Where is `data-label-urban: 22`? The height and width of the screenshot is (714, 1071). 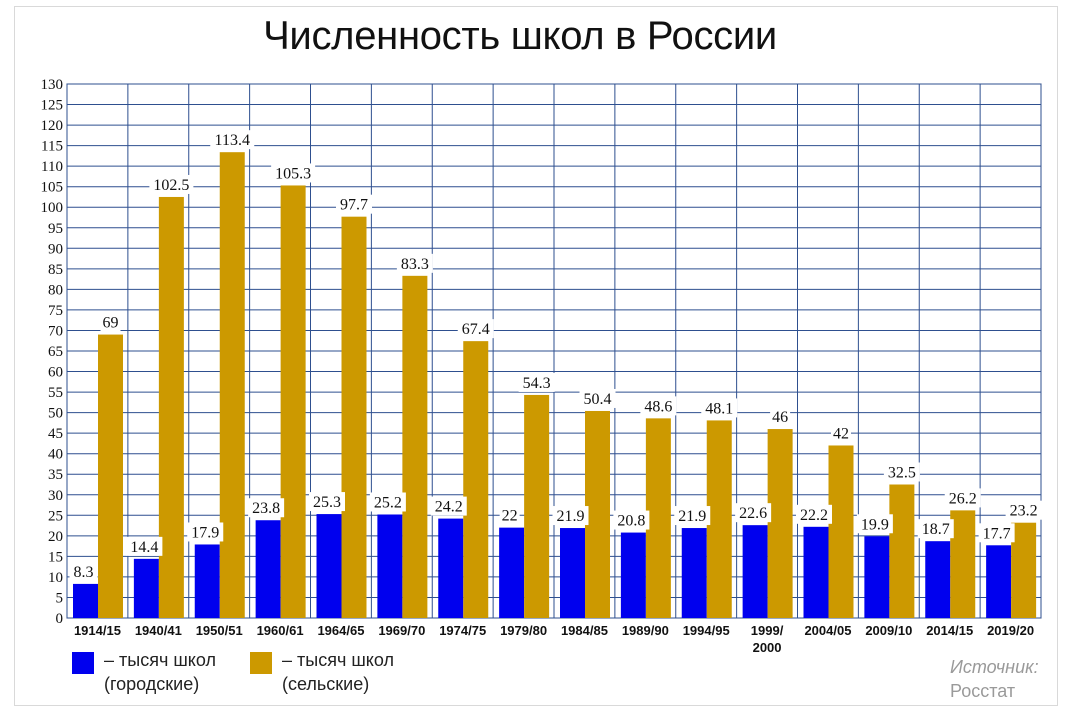 data-label-urban: 22 is located at coordinates (510, 516).